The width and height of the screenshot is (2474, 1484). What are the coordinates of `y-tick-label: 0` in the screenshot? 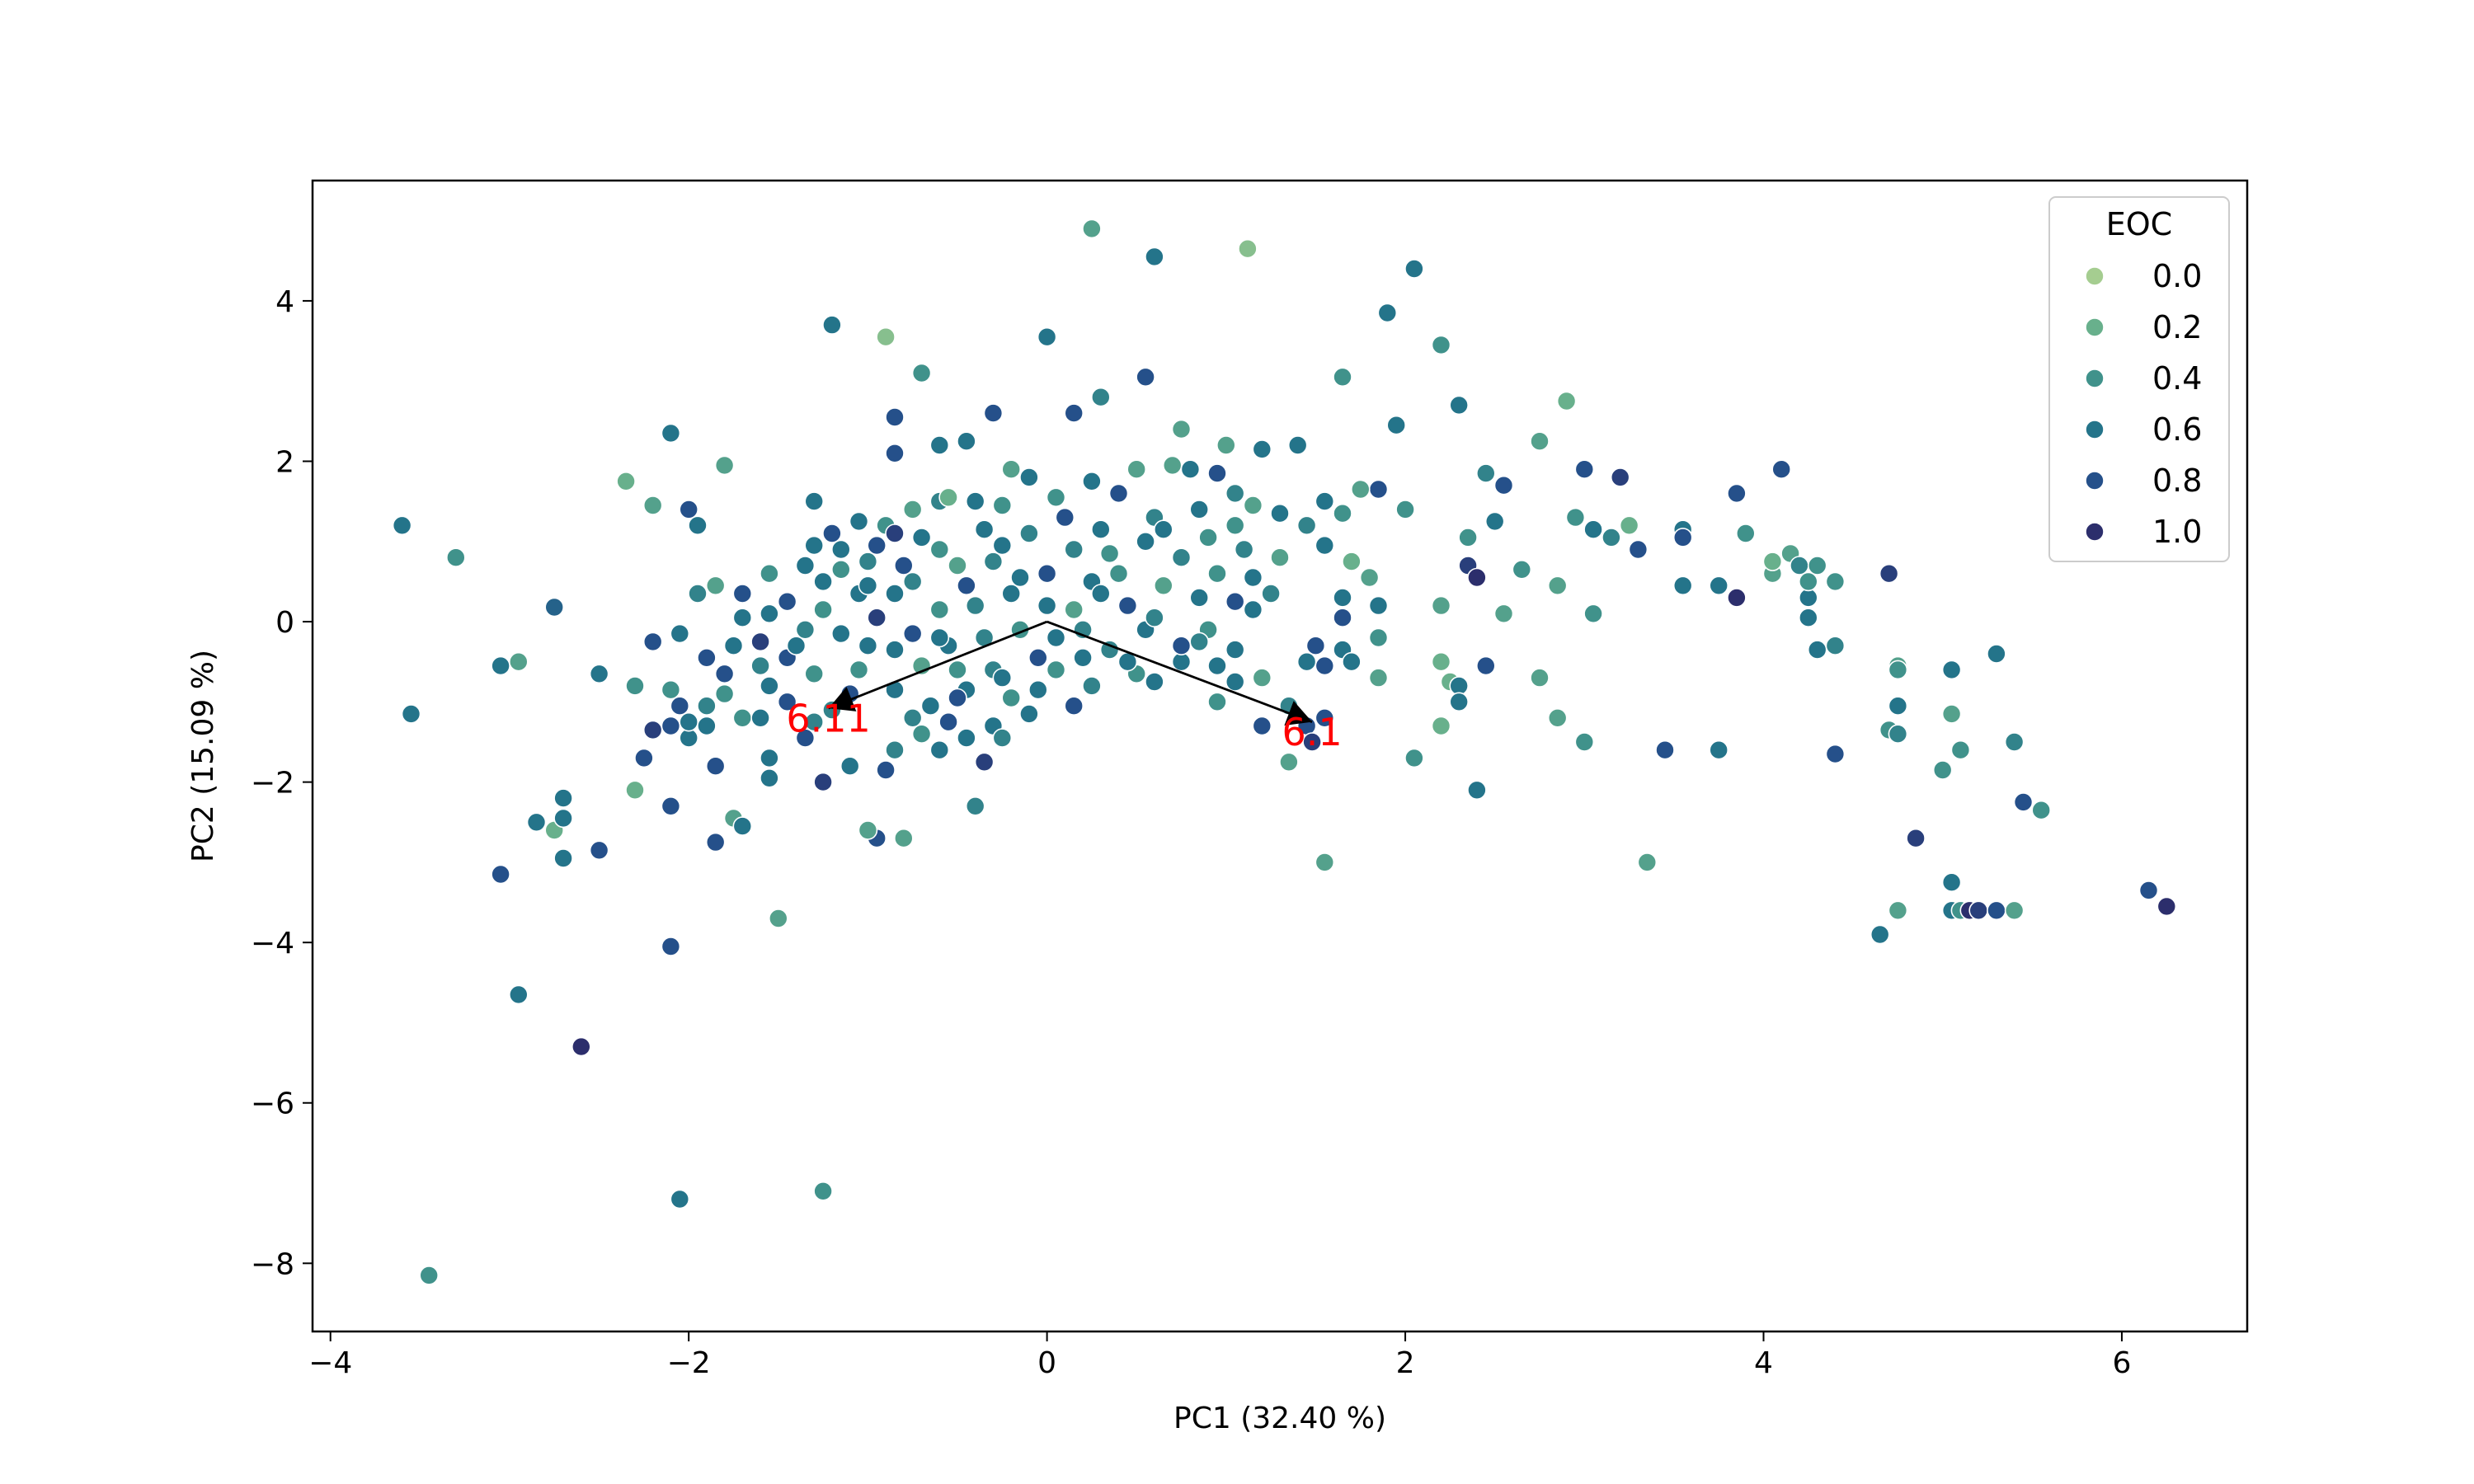 It's located at (284, 623).